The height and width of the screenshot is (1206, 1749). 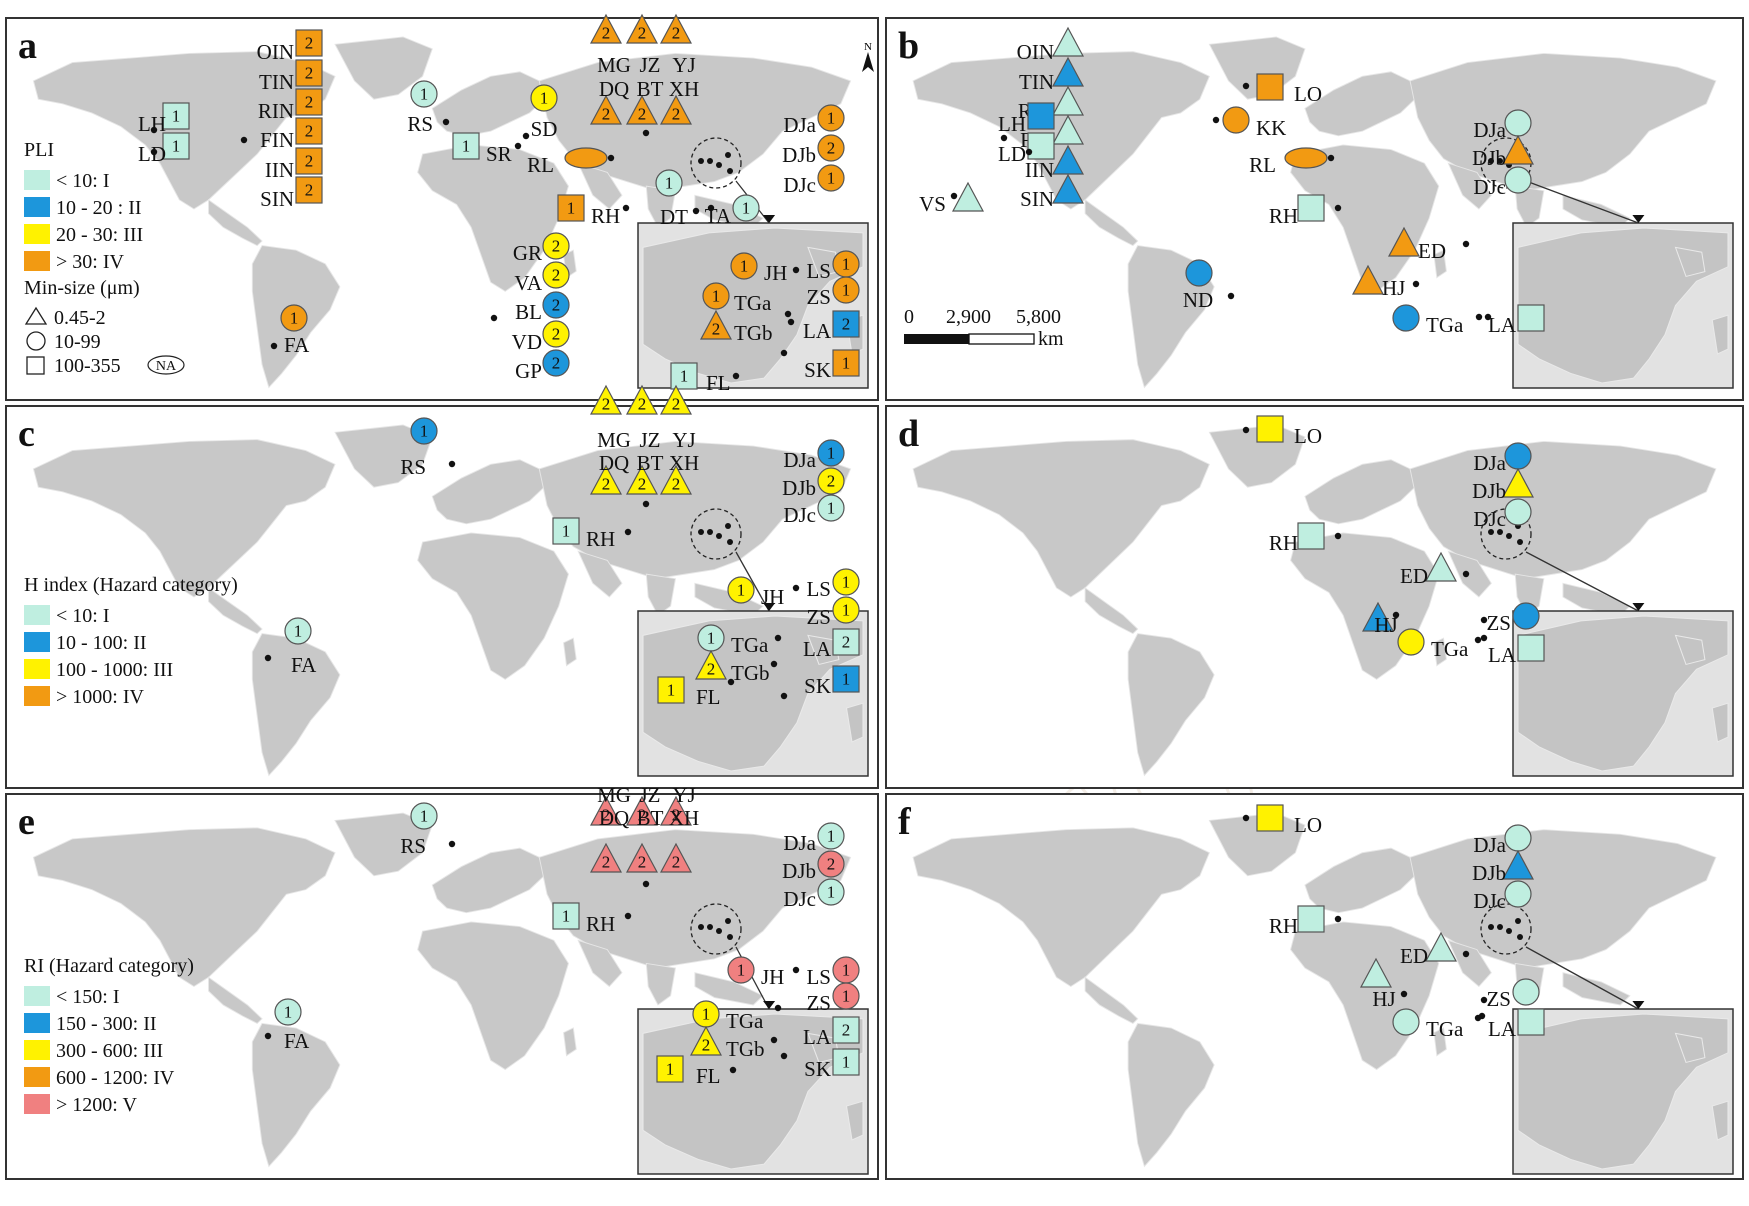 I want to click on site-SIN: SIN, so click(x=1052, y=192).